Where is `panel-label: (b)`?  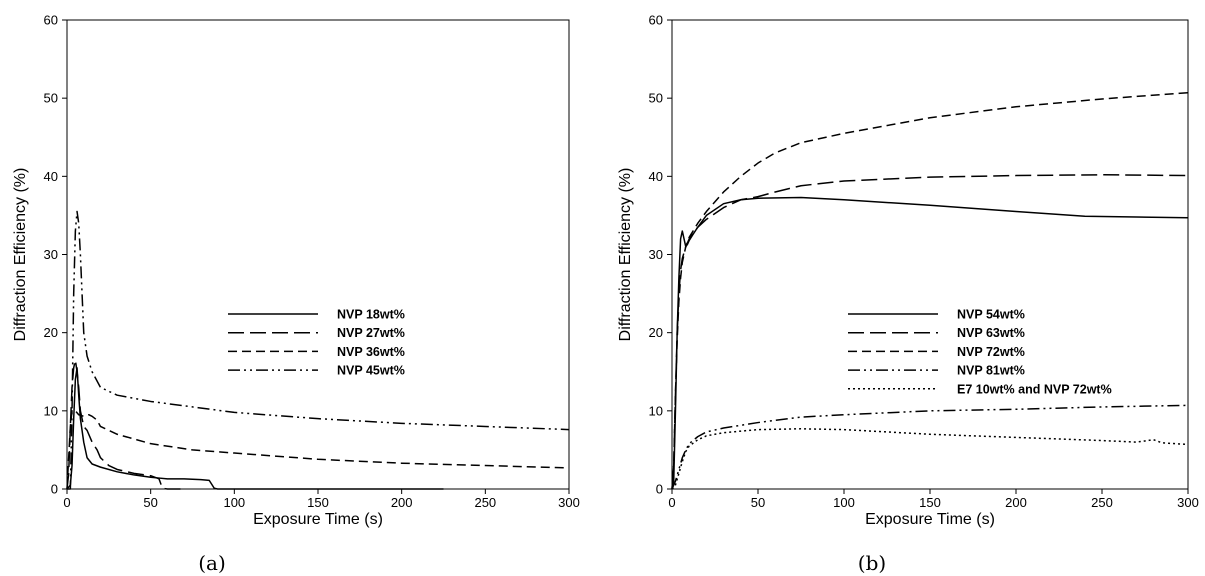 panel-label: (b) is located at coordinates (872, 563).